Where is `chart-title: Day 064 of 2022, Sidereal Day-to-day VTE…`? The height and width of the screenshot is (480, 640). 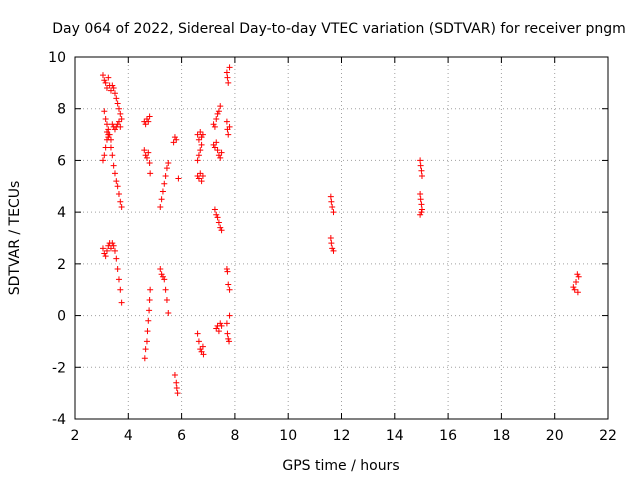 chart-title: Day 064 of 2022, Sidereal Day-to-day VTE… is located at coordinates (339, 29).